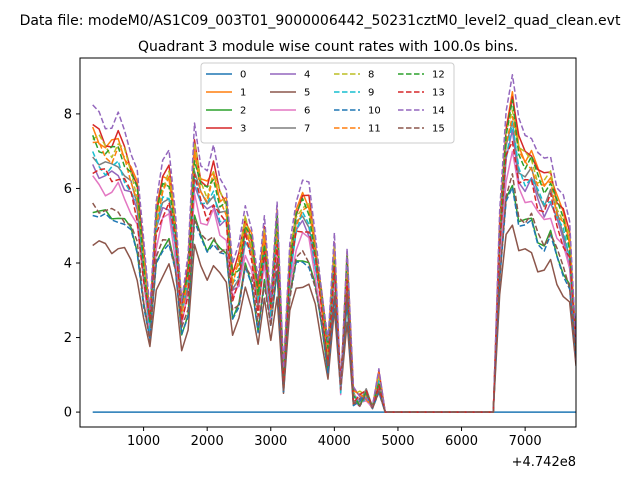 Image resolution: width=640 pixels, height=484 pixels. Describe the element at coordinates (307, 93) in the screenshot. I see `legend-label-5: 5` at that location.